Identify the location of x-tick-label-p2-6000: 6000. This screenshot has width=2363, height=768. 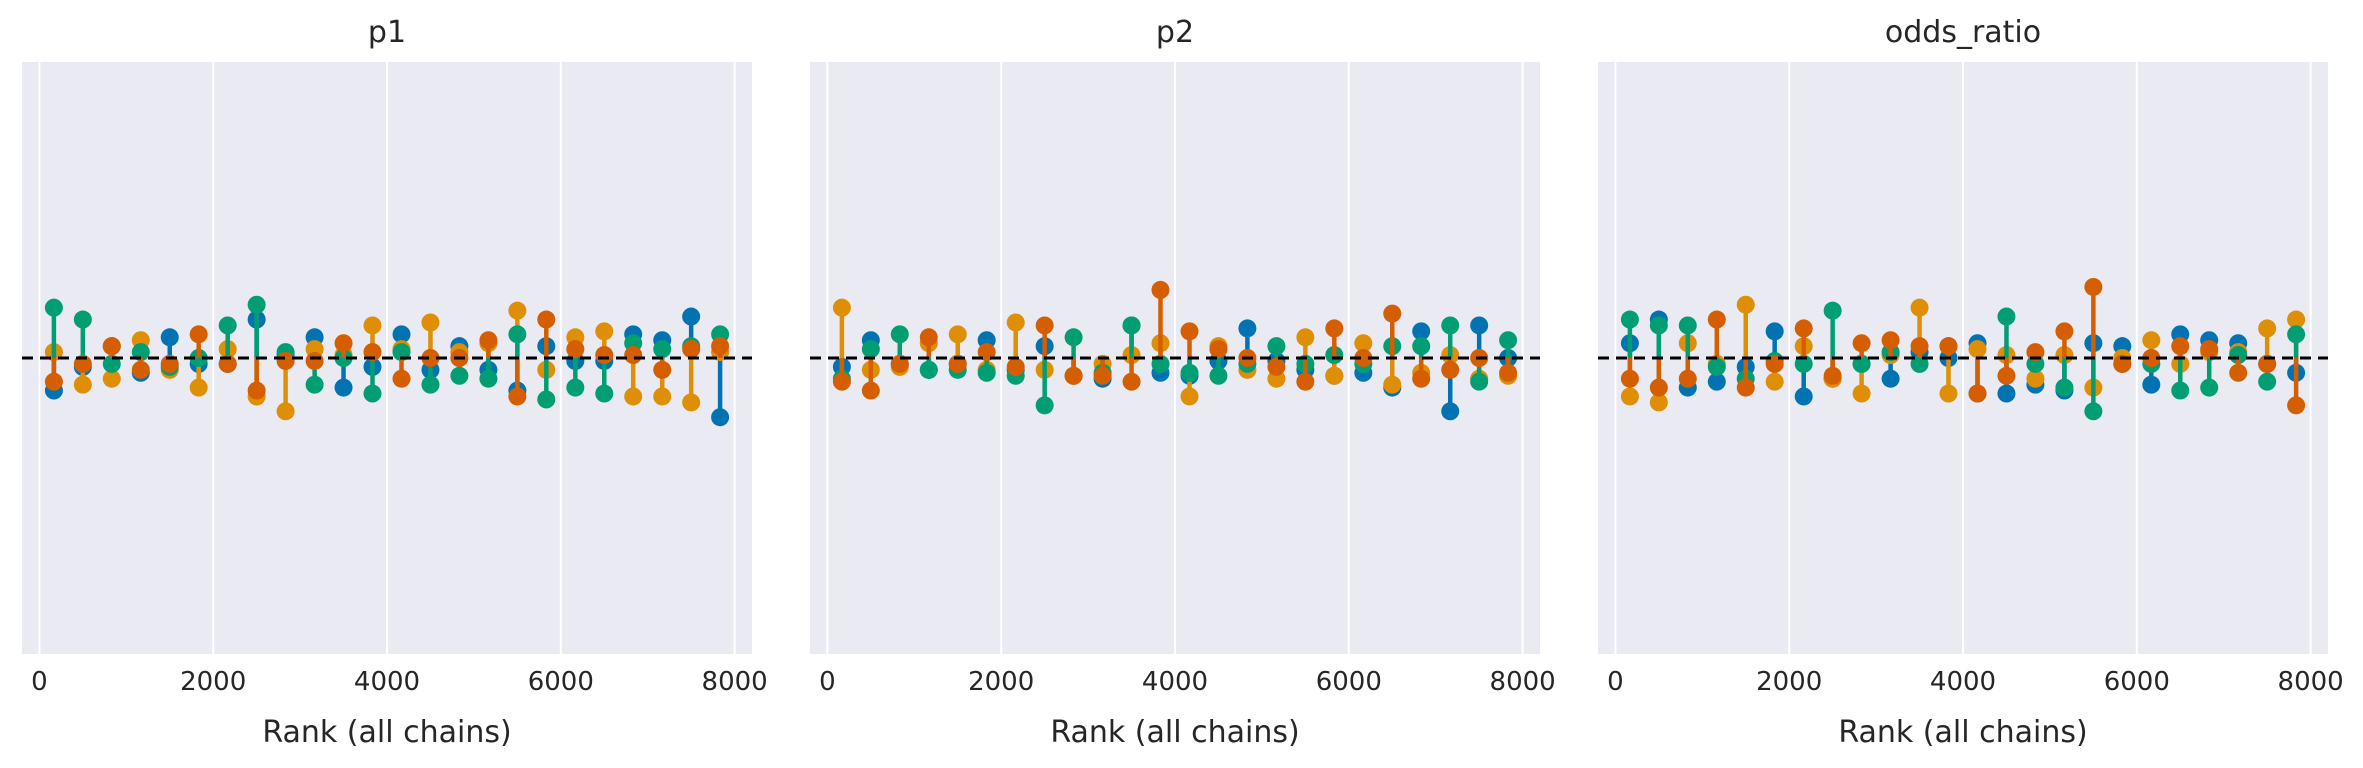
(1349, 682).